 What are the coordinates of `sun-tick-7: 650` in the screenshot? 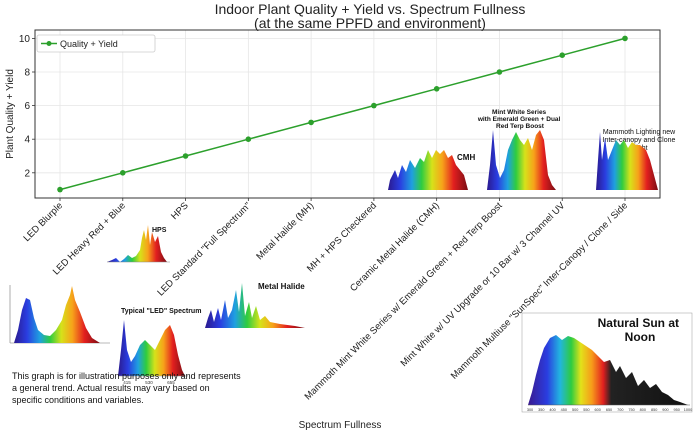 It's located at (609, 410).